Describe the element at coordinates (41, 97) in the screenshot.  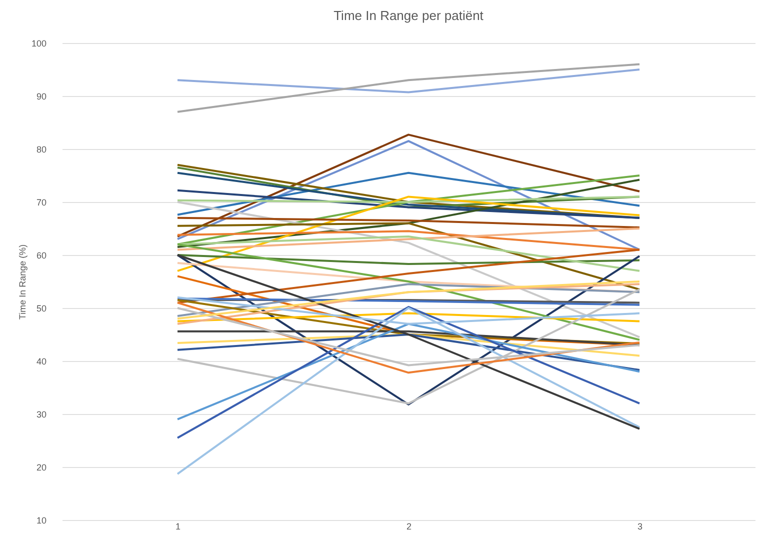
I see `y-tick-label: 90` at that location.